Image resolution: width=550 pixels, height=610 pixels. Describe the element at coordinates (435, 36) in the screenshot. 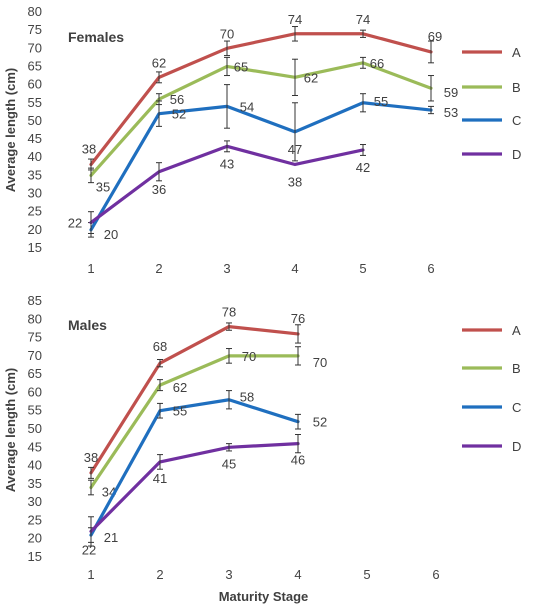

I see `data-label: 69` at that location.